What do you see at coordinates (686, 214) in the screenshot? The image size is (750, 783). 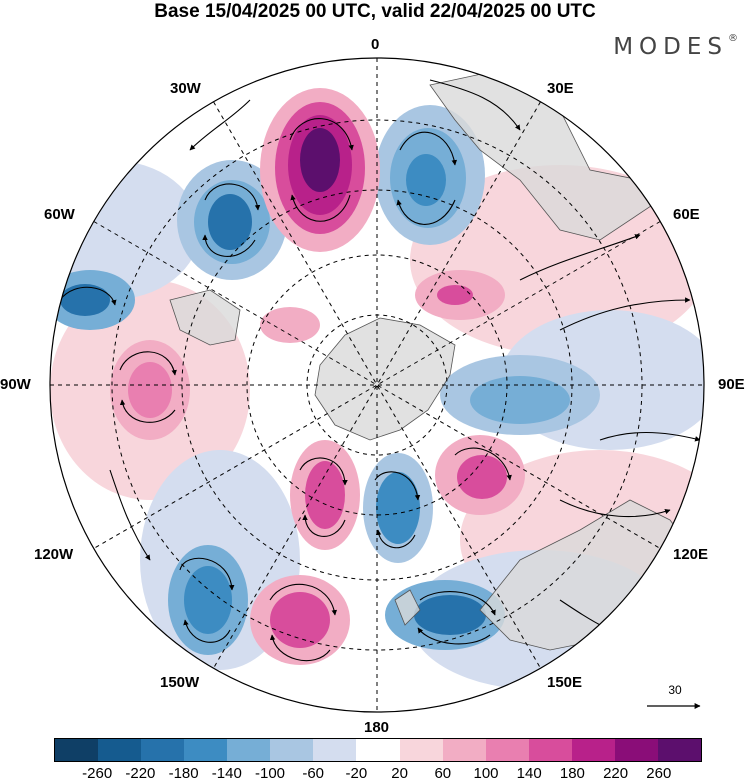 I see `lon-label-60e: 60E` at bounding box center [686, 214].